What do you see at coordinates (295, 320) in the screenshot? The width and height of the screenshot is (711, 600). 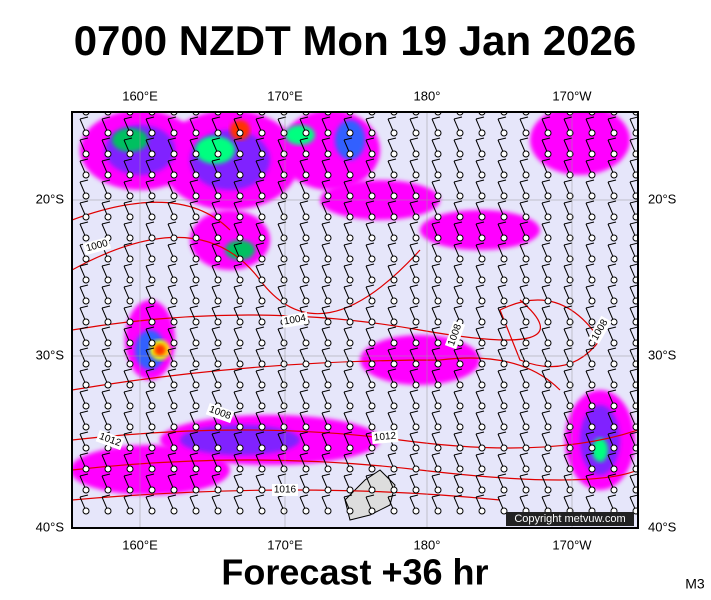 I see `isobar-label: 1004` at bounding box center [295, 320].